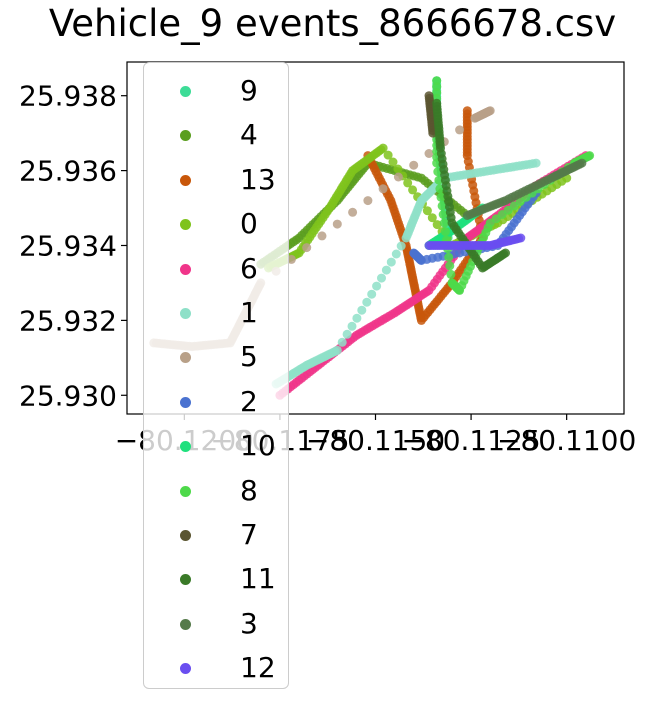 This screenshot has height=701, width=665. I want to click on x-tick-label: −80.1125, so click(470, 440).